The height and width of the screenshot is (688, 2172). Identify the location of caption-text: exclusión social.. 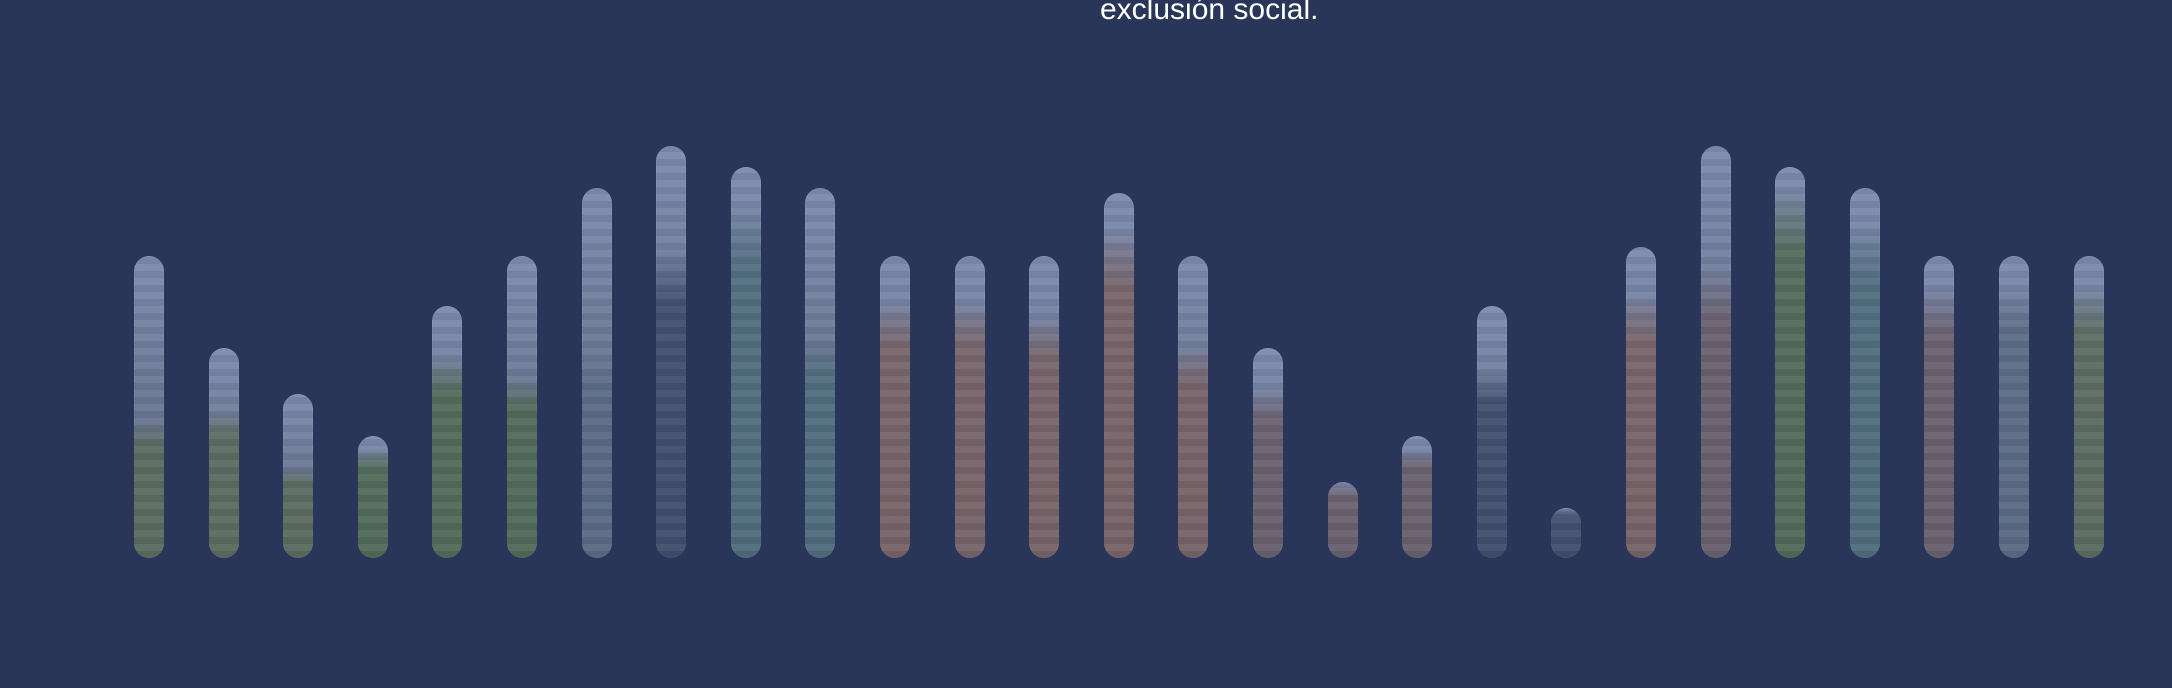
(1209, 13).